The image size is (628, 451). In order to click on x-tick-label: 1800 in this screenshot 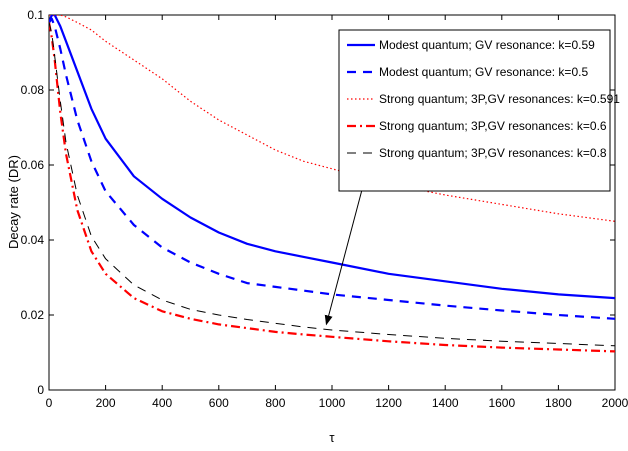, I will do `click(558, 403)`.